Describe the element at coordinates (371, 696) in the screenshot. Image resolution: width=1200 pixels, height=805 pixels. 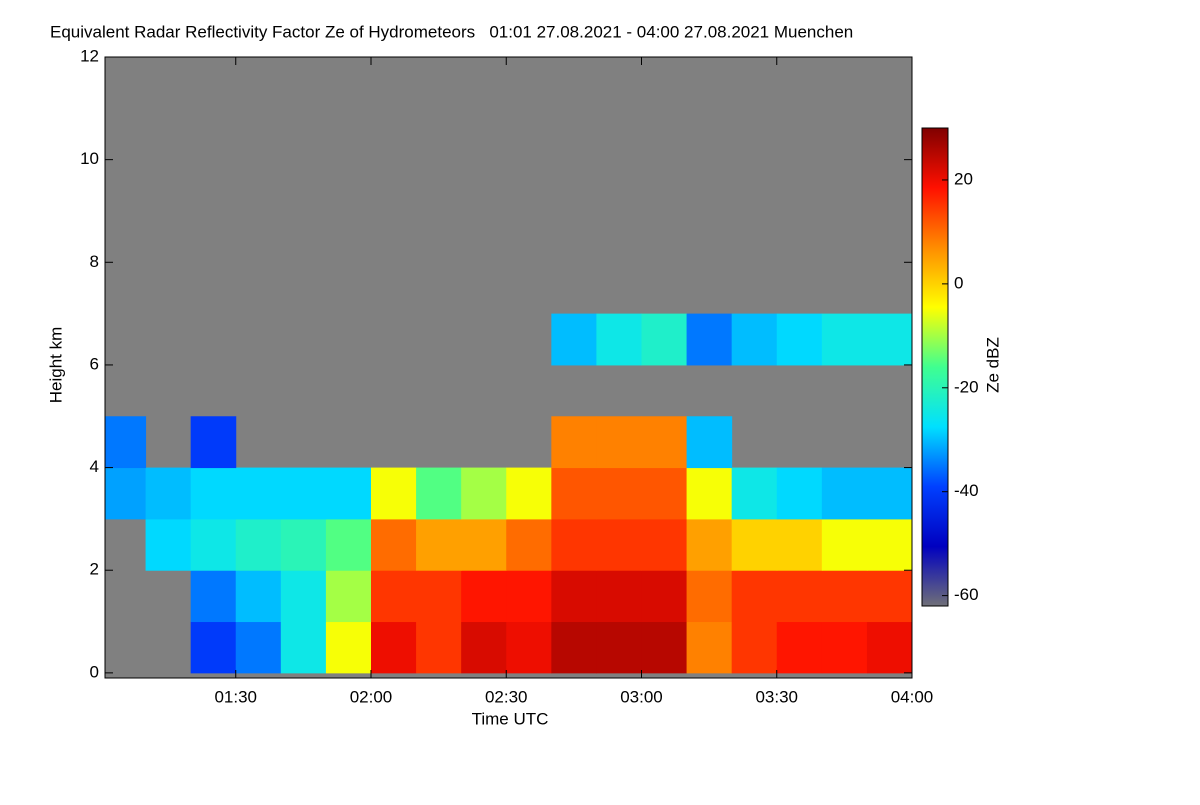
I see `x-tick-label: 02:00` at that location.